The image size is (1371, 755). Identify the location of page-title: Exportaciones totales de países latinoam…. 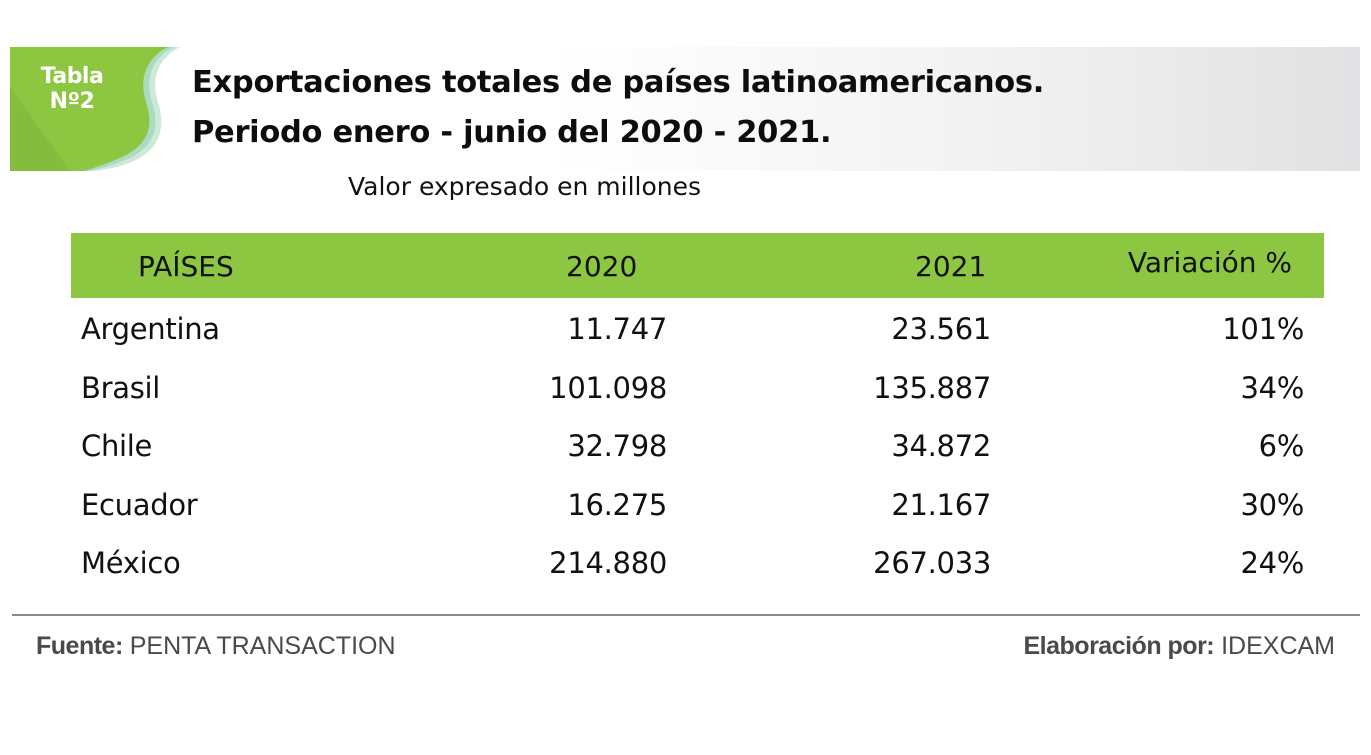
(618, 108).